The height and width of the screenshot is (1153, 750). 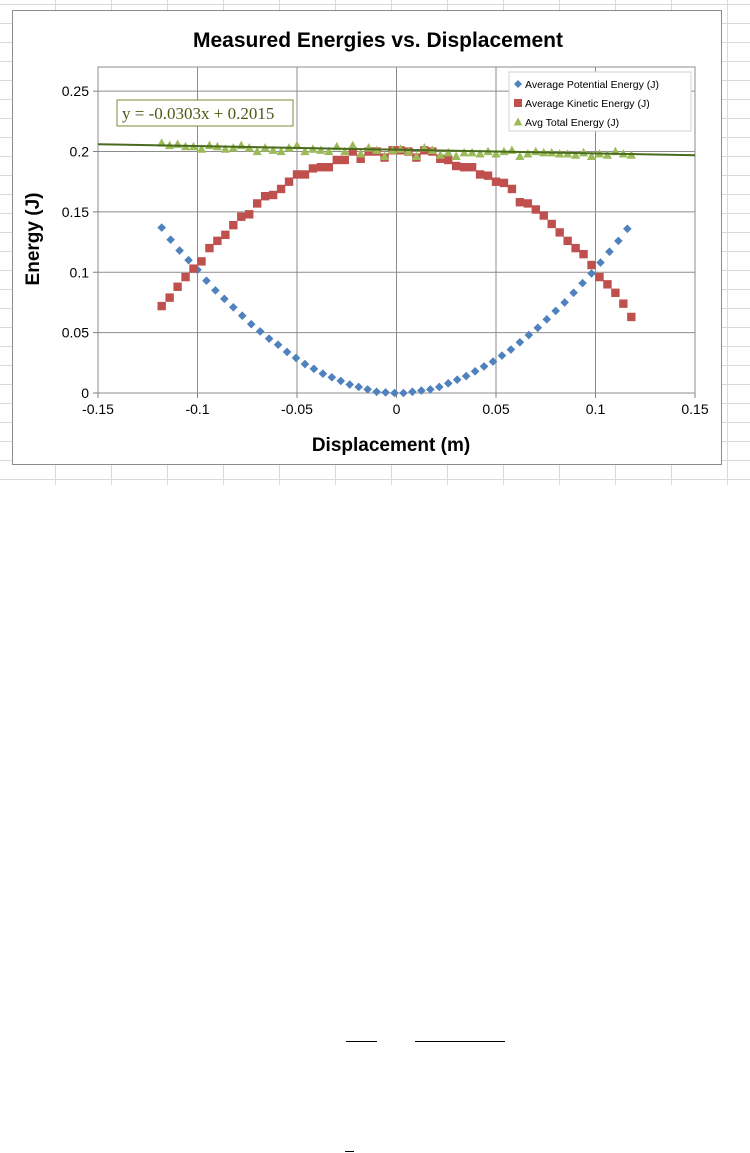 What do you see at coordinates (205, 113) in the screenshot?
I see `trendline-equation: y = -0.0303x + 0.2015` at bounding box center [205, 113].